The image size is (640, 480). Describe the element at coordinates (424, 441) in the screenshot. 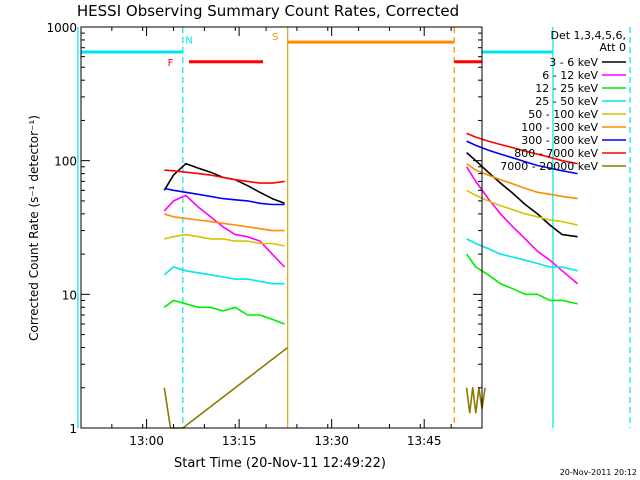

I see `x-tick-label: 13:45` at that location.